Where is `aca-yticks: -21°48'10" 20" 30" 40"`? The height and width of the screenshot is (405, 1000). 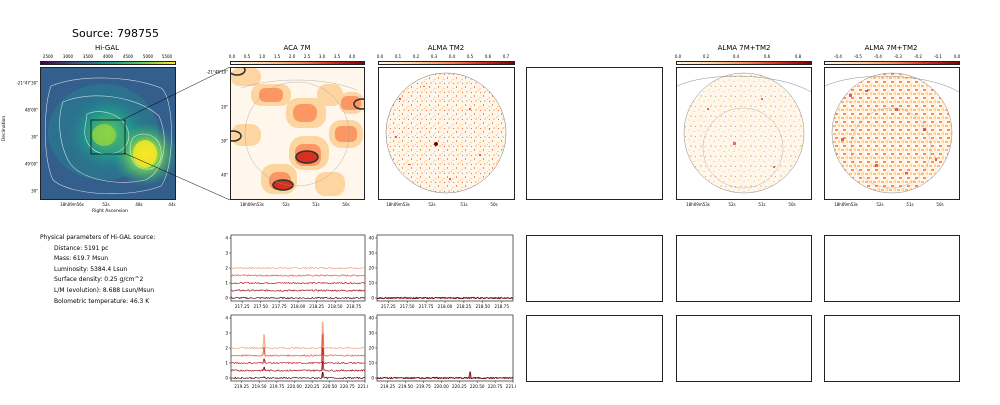 aca-yticks: -21°48'10" 20" 30" 40" is located at coordinates (217, 133).